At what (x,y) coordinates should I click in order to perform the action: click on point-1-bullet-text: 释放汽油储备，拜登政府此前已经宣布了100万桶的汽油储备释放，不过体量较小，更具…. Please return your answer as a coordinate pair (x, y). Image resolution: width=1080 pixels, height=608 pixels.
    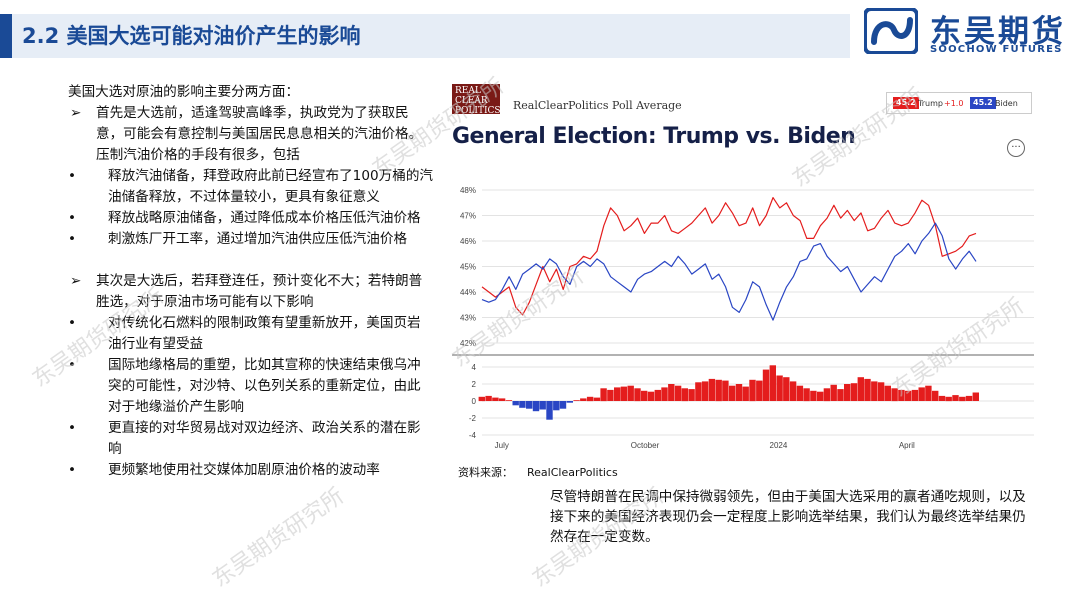
    Looking at the image, I should click on (271, 186).